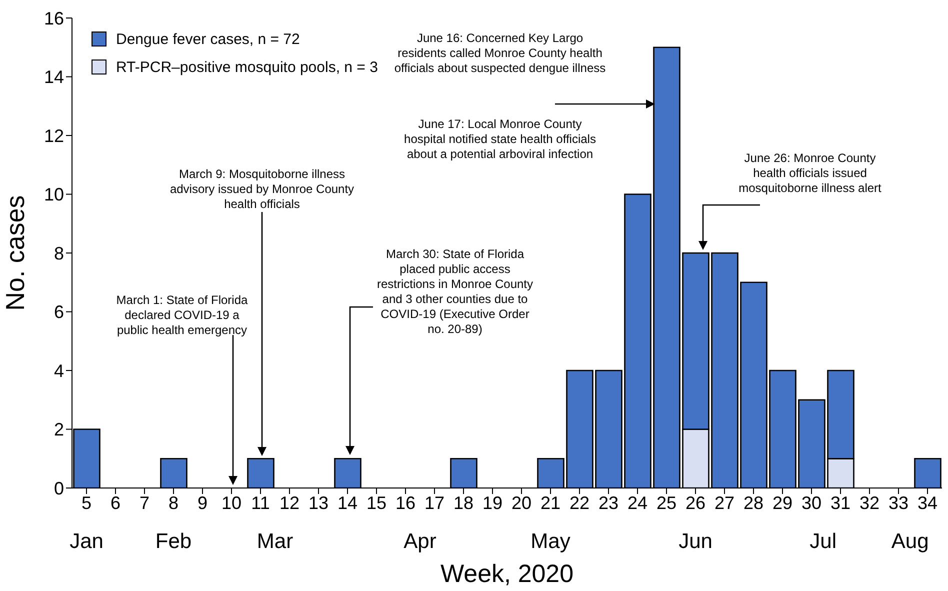  I want to click on annotation: June 26: Monroe County health officials issued mosquitoborne illness alert, so click(810, 173).